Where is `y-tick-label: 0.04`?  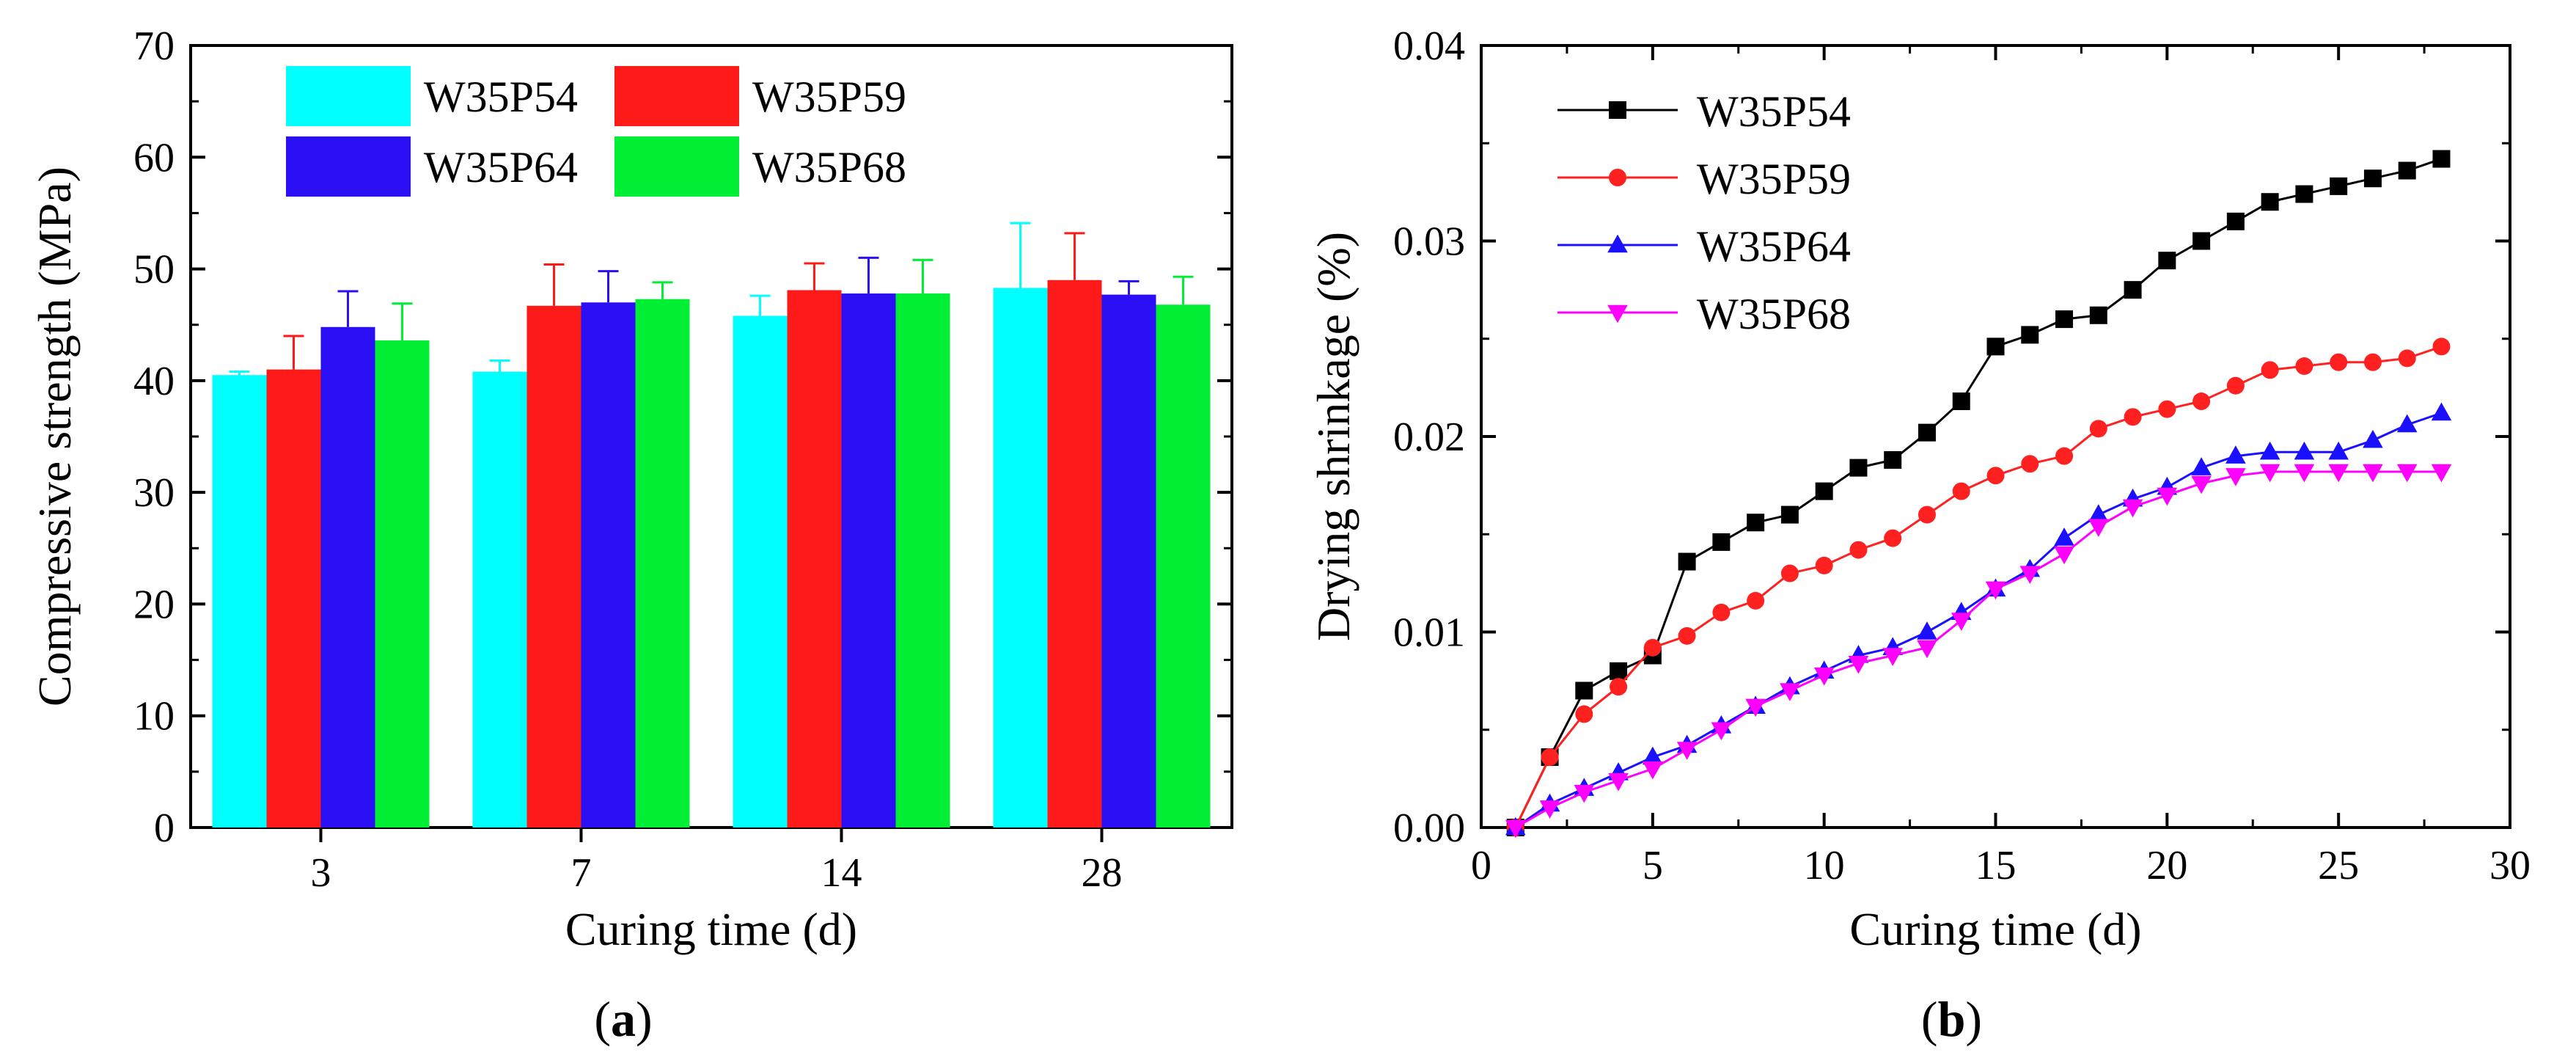
y-tick-label: 0.04 is located at coordinates (1429, 46).